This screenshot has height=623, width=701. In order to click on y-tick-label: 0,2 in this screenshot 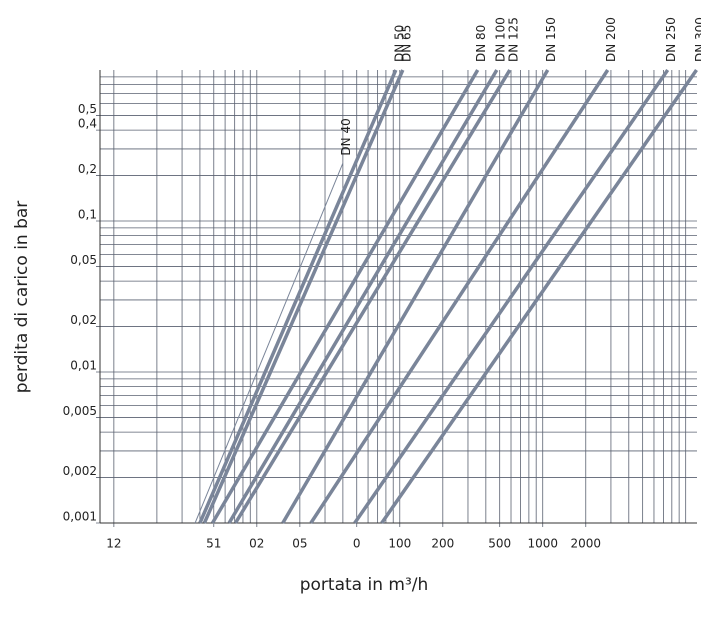, I will do `click(87, 169)`.